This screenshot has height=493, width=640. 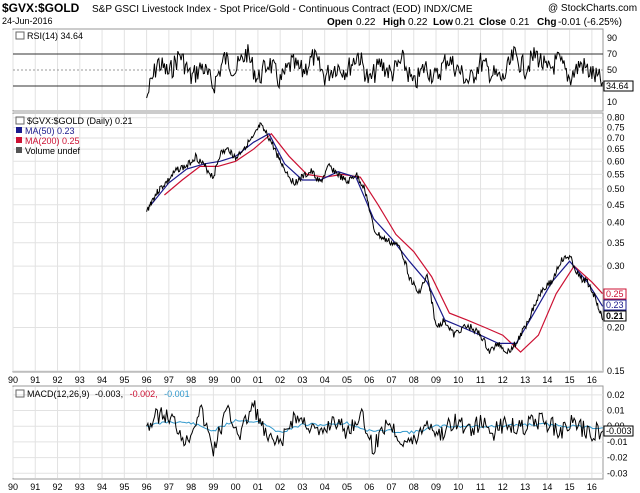 What do you see at coordinates (213, 487) in the screenshot?
I see `x-tick-label-bottom: 99` at bounding box center [213, 487].